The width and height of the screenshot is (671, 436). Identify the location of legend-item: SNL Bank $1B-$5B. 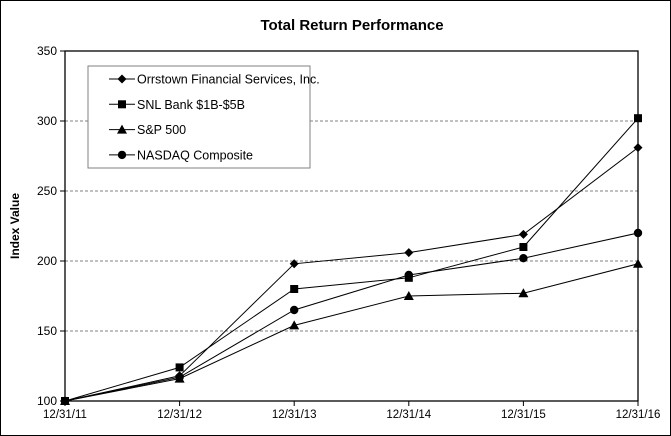
(177, 105).